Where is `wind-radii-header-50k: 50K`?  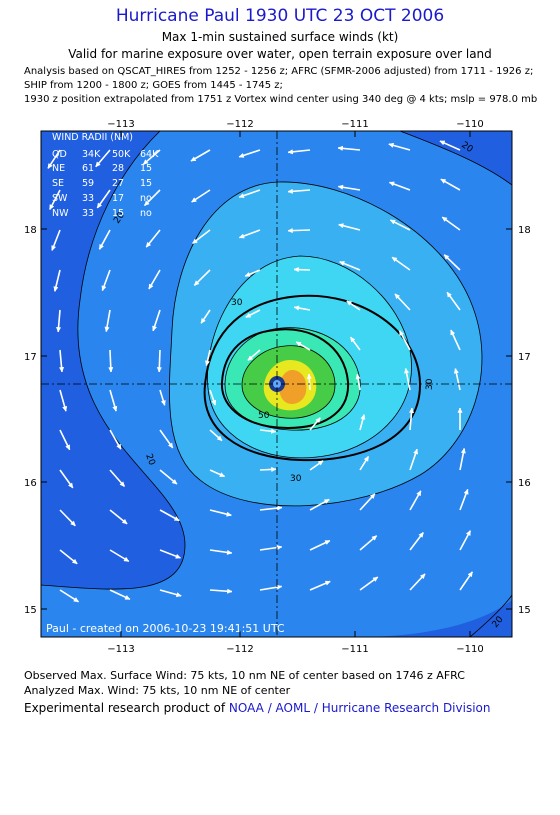
wind-radii-header-50k: 50K is located at coordinates (121, 154).